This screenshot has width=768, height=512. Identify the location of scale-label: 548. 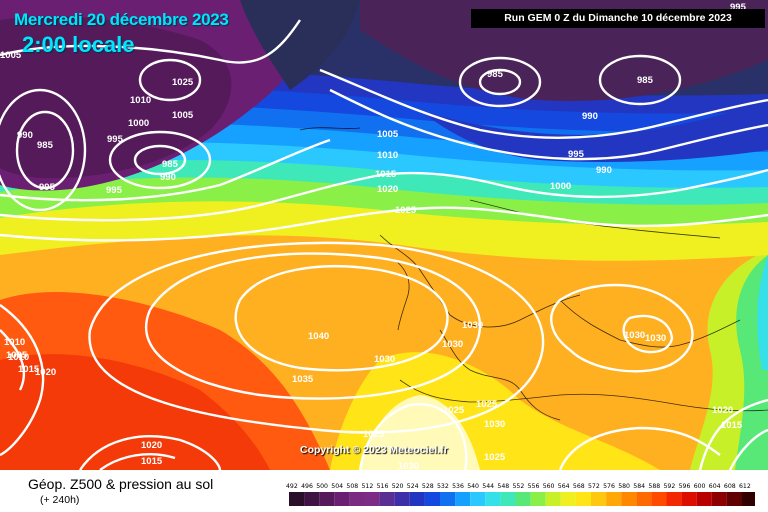
(503, 486).